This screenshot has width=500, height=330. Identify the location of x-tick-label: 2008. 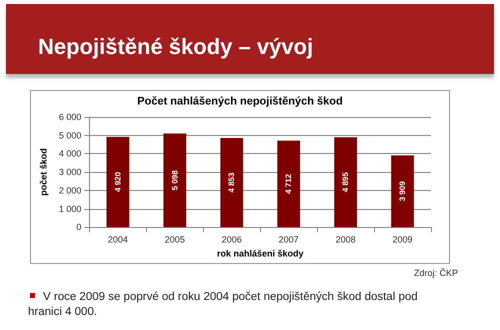
(346, 239).